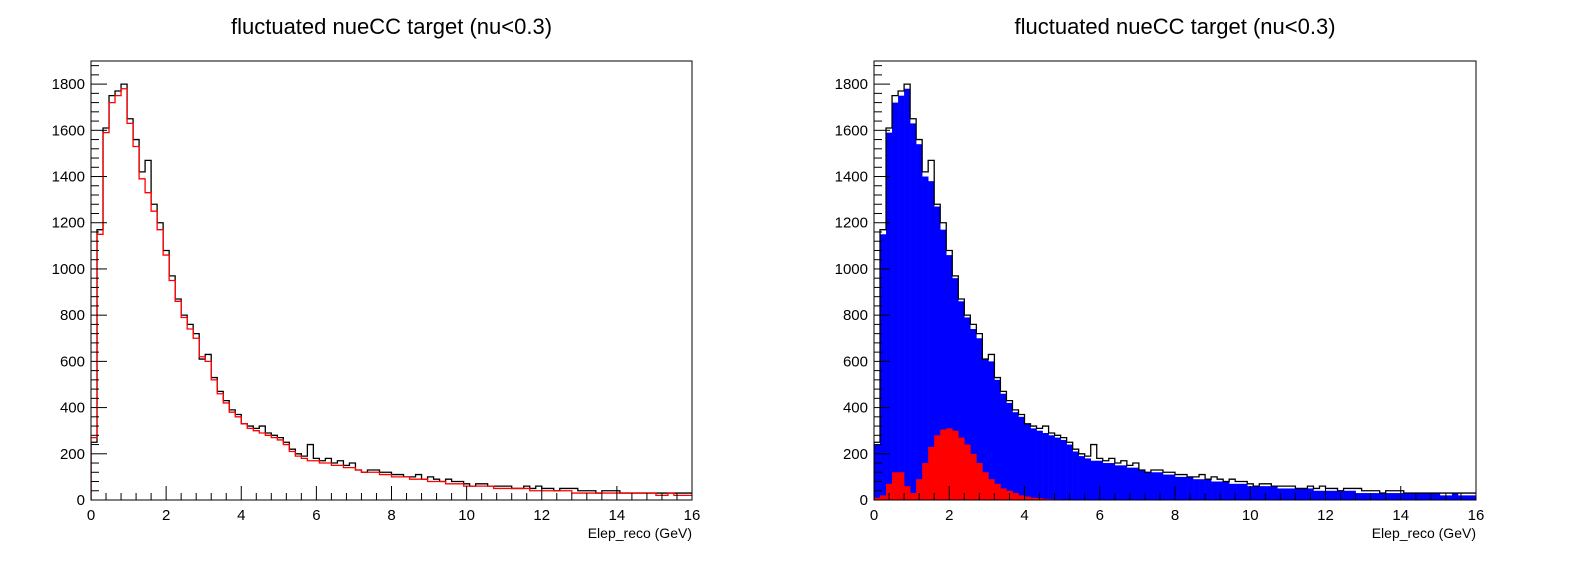 Image resolution: width=1596 pixels, height=572 pixels. Describe the element at coordinates (68, 84) in the screenshot. I see `y-tick-label: 1800` at that location.